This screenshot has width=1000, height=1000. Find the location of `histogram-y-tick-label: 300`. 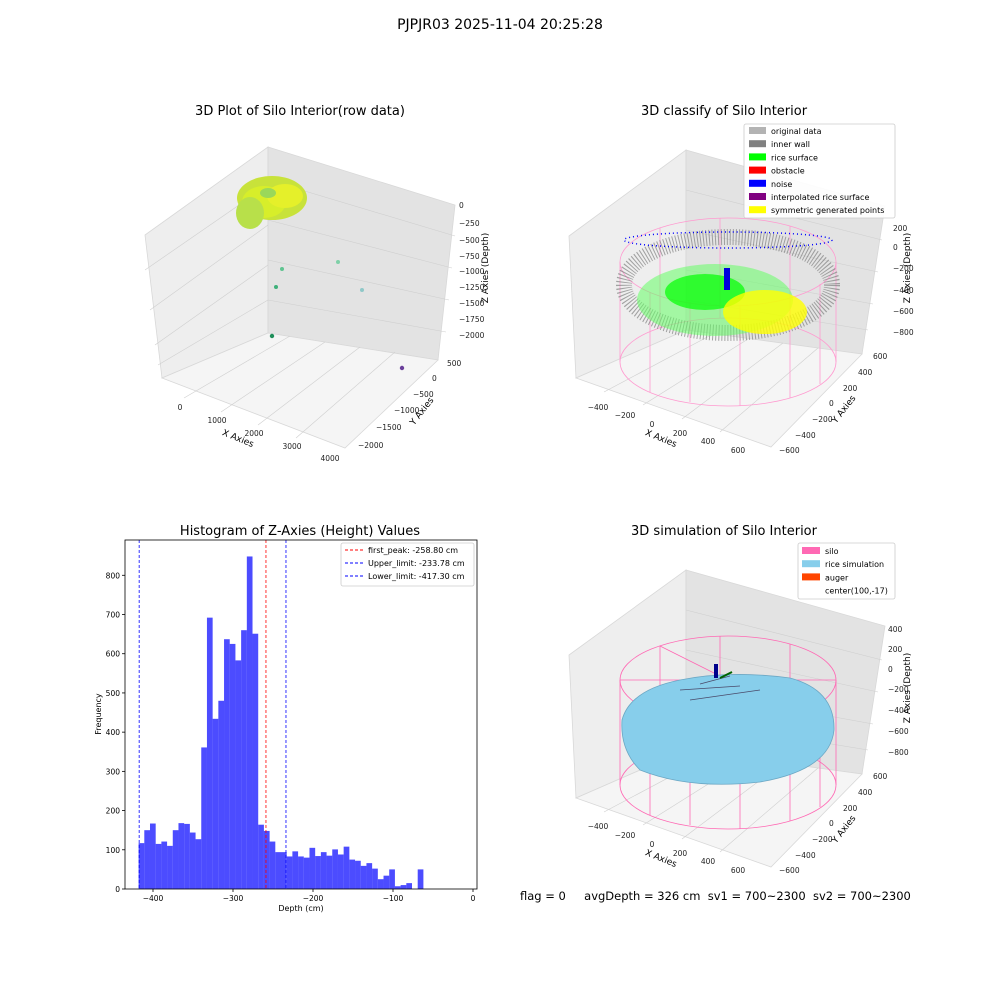

histogram-y-tick-label: 300 is located at coordinates (113, 771).